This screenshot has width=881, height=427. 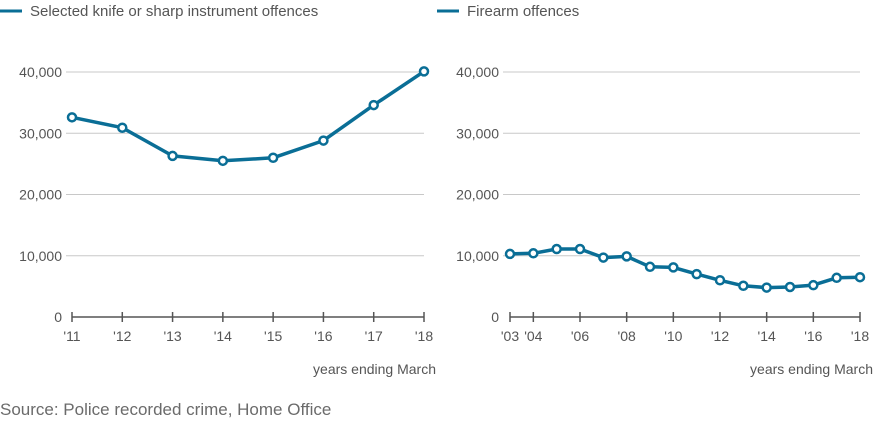 I want to click on x-tick-label: '06, so click(x=580, y=336).